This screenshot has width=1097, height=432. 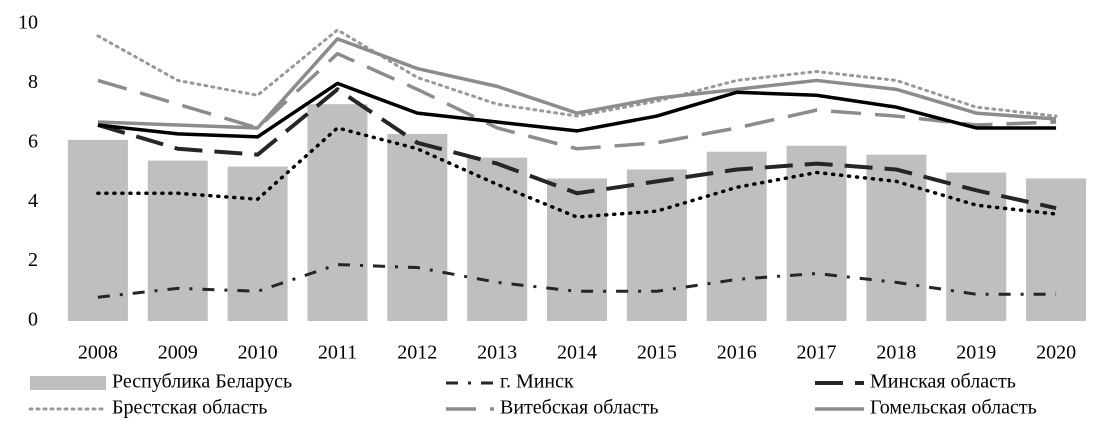 I want to click on x-tick-label: 2017, so click(x=817, y=353).